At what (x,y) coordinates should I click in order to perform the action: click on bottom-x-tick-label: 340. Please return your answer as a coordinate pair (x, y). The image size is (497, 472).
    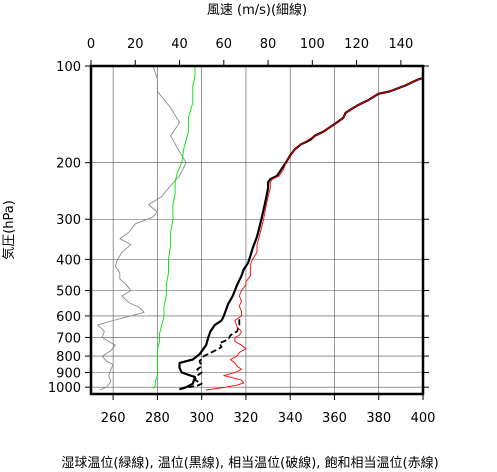
    Looking at the image, I should click on (290, 418).